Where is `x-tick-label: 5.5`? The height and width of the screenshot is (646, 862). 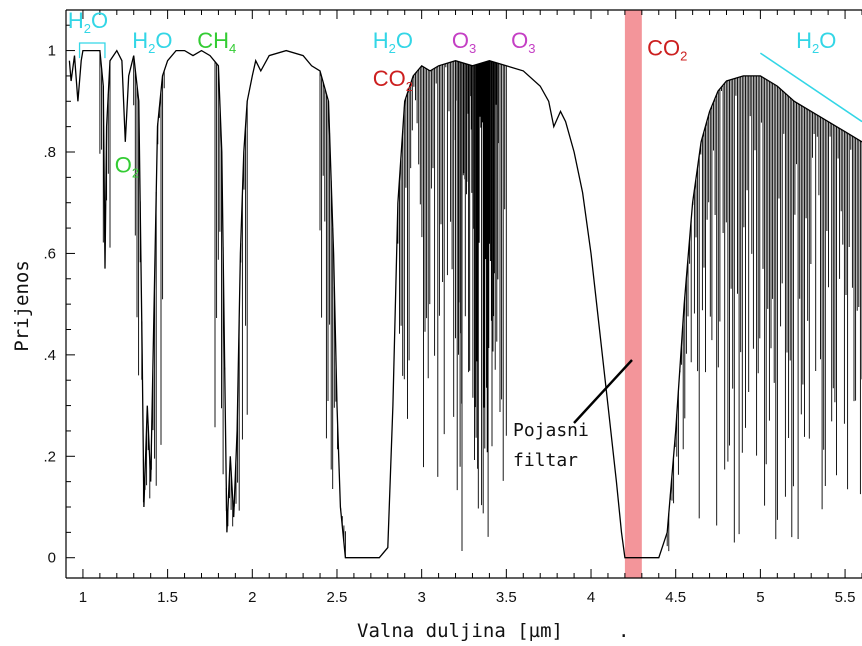
x-tick-label: 5.5 is located at coordinates (845, 597).